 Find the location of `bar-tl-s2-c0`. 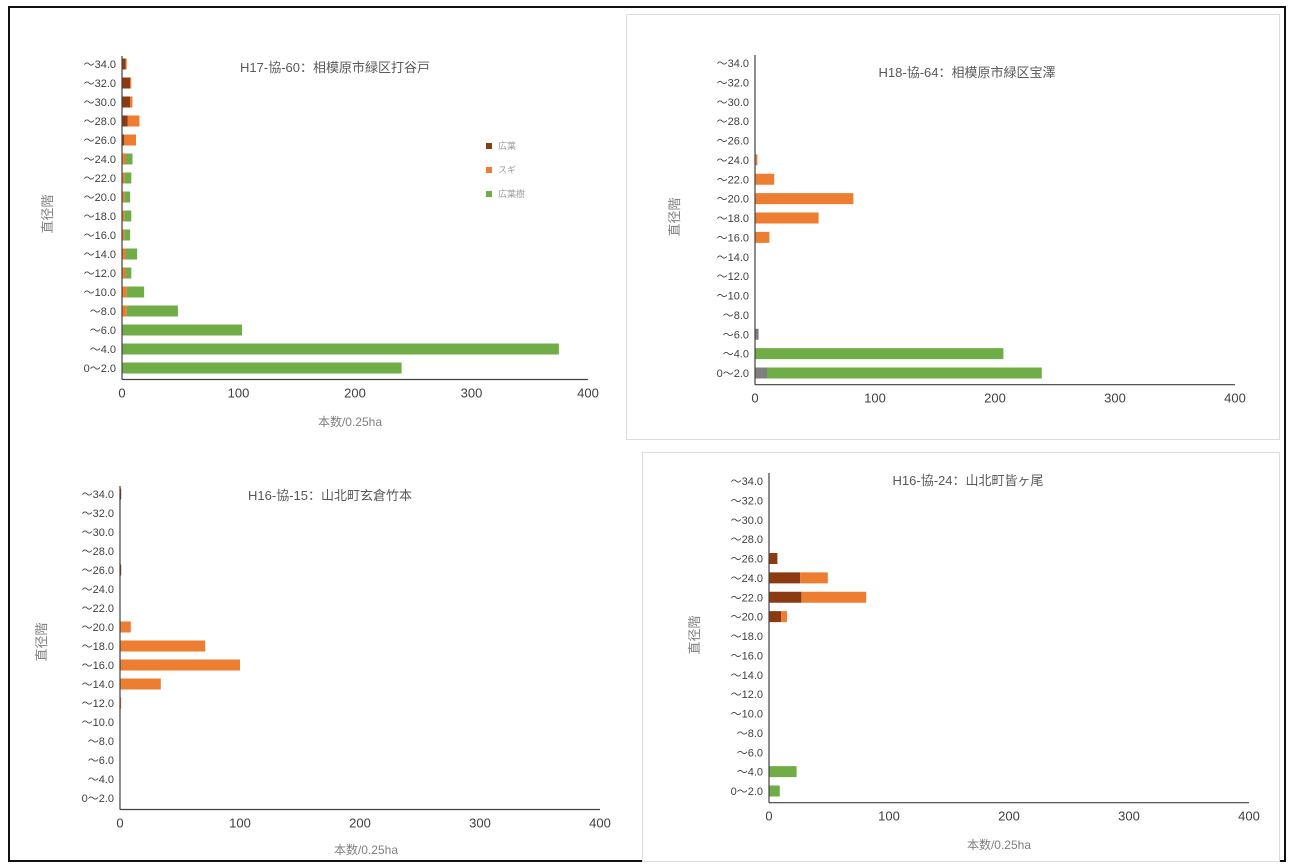

bar-tl-s2-c0 is located at coordinates (262, 368).